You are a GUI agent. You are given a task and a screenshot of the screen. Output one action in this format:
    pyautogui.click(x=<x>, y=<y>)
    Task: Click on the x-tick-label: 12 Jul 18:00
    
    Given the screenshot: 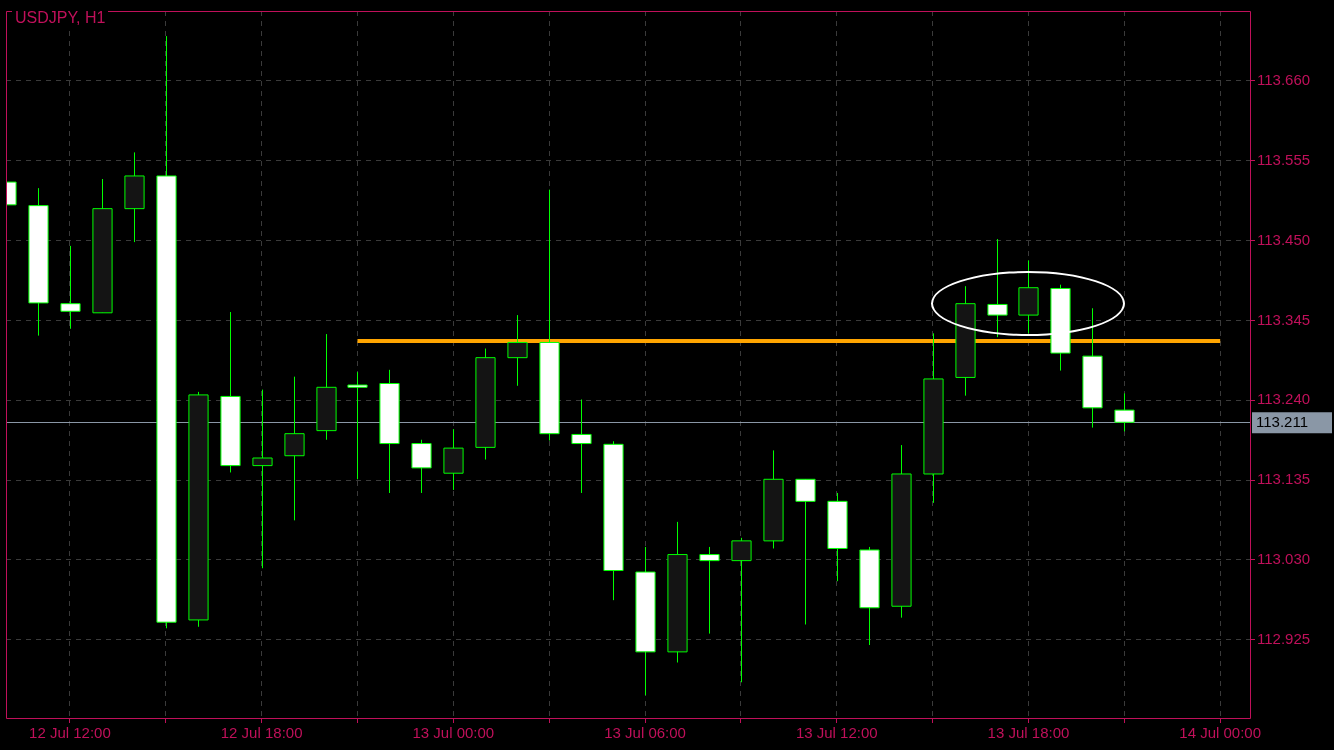 What is the action you would take?
    pyautogui.click(x=261, y=733)
    